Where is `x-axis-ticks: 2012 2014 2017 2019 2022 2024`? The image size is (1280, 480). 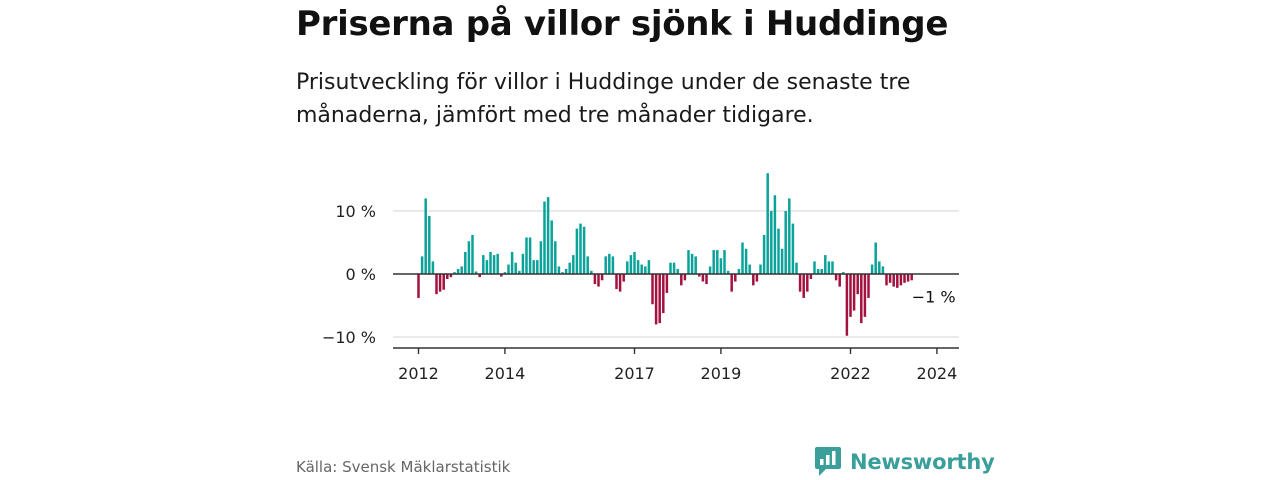
x-axis-ticks: 2012 2014 2017 2019 2022 2024 is located at coordinates (677, 365).